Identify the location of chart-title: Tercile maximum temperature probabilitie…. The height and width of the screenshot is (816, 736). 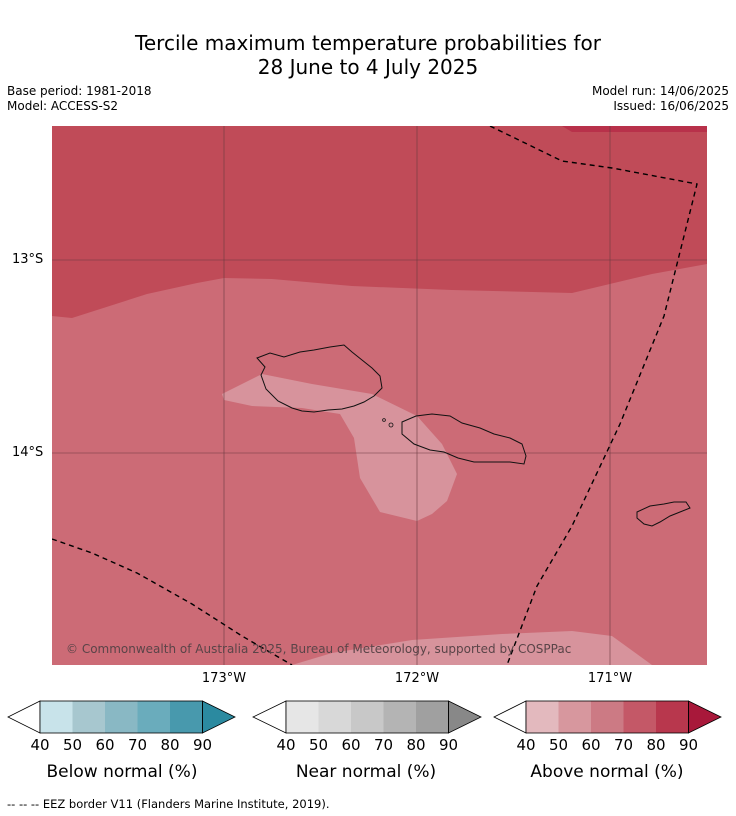
(368, 55).